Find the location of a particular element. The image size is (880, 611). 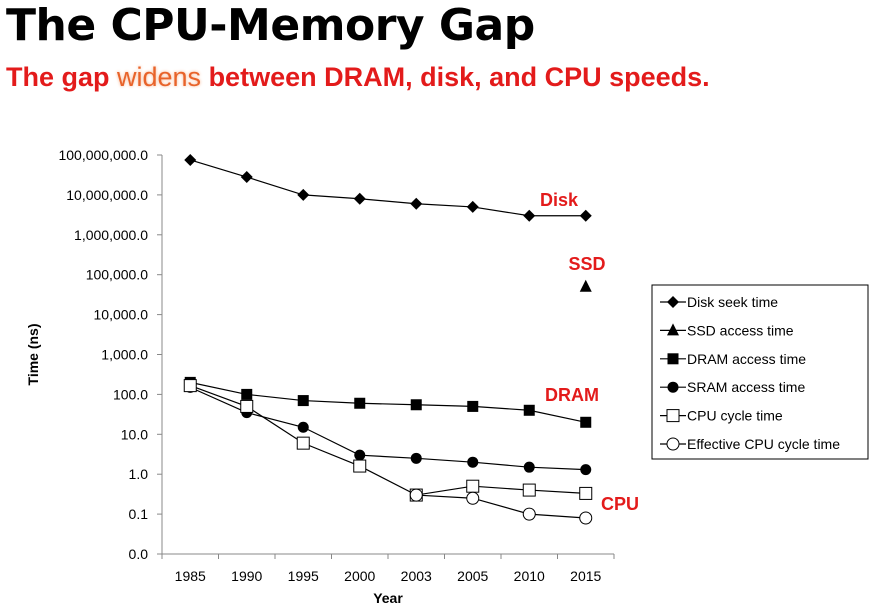

legend-item-dram-access-time: DRAM access time is located at coordinates (733, 359).